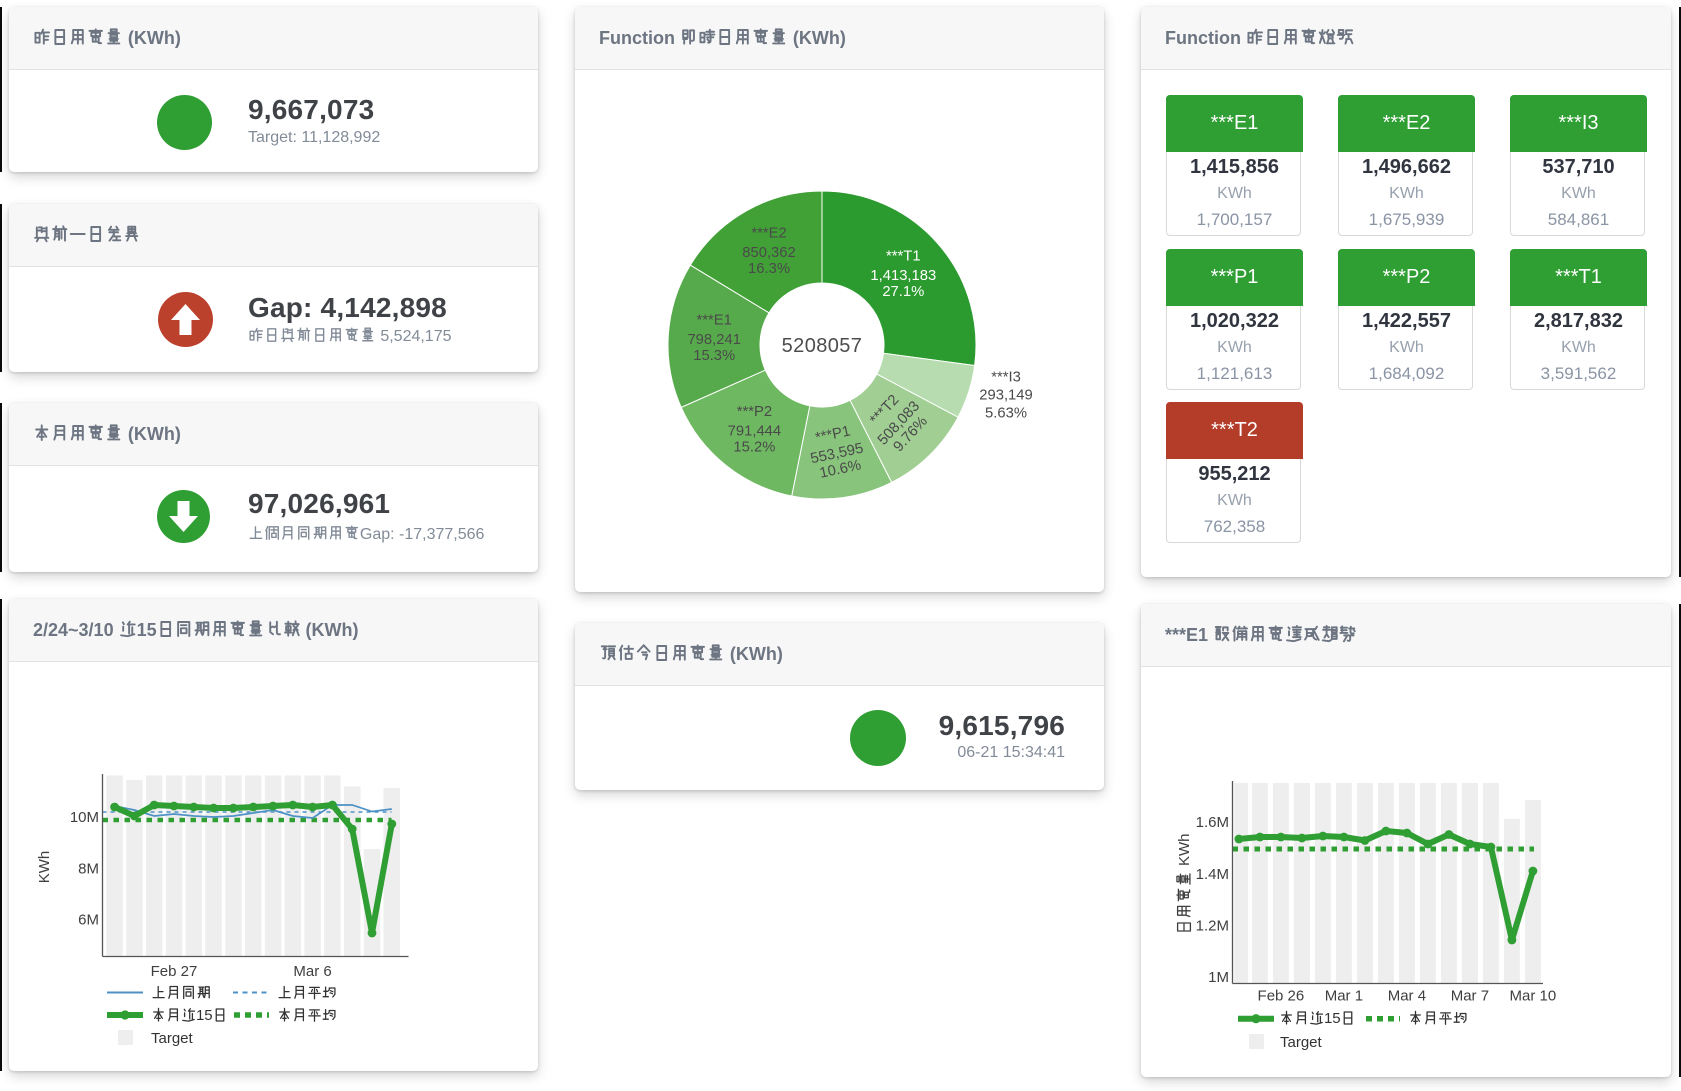 Image resolution: width=1681 pixels, height=1091 pixels. What do you see at coordinates (1281, 996) in the screenshot?
I see `svg-text: Feb 26` at bounding box center [1281, 996].